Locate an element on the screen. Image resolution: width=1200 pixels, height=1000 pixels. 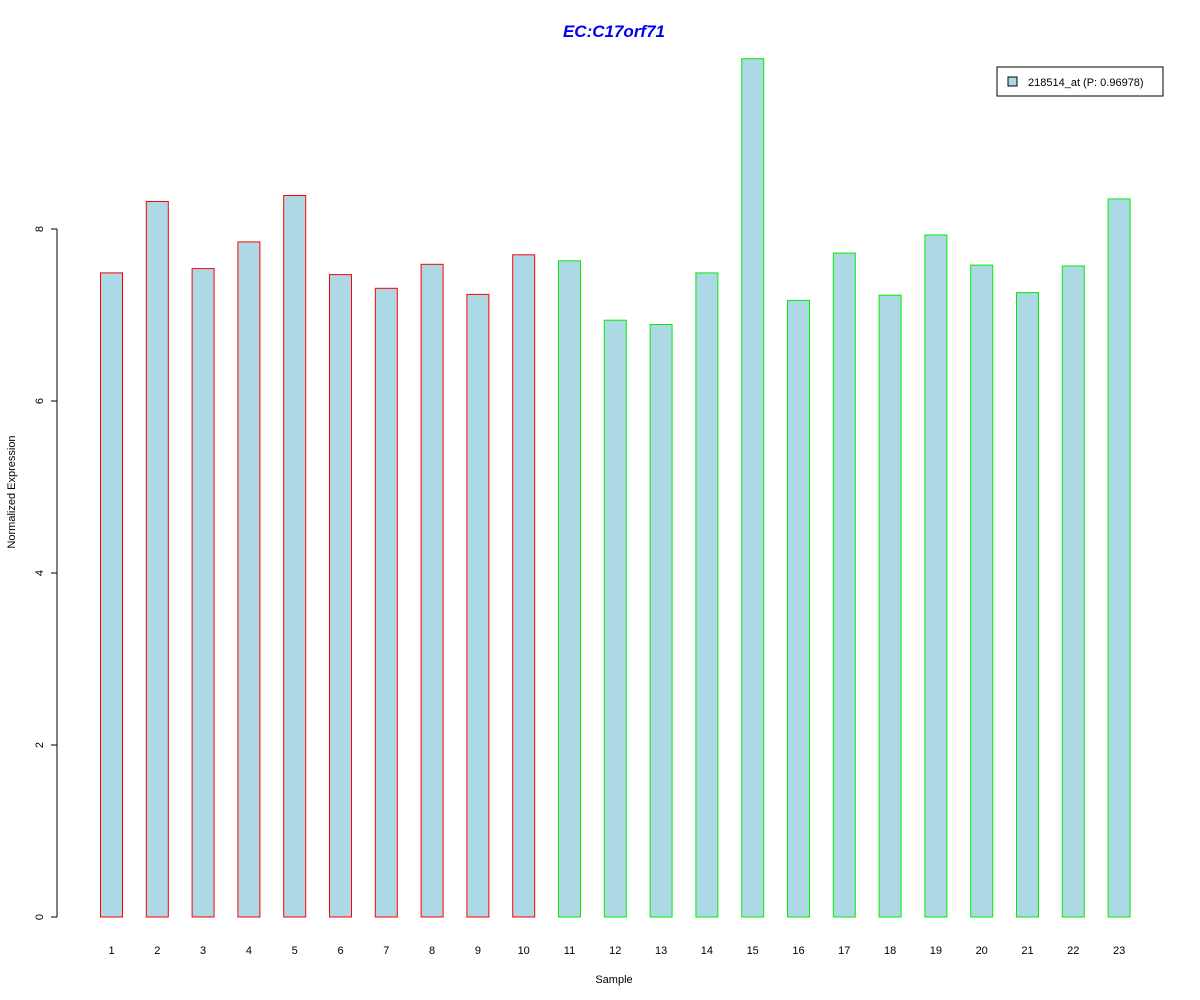
legend: 218514_at (P: 0.96978) is located at coordinates (1080, 81).